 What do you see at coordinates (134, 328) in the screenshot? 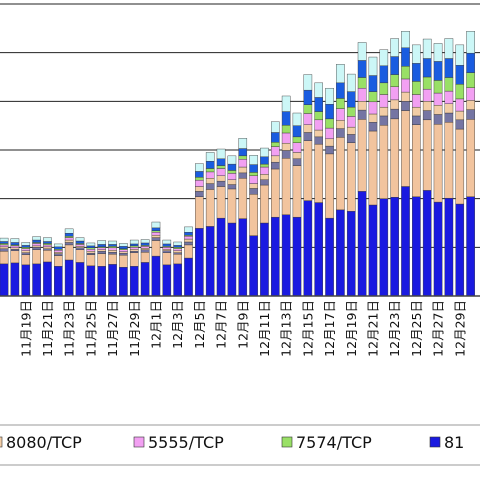
I see `x-tick-label: 11月29日` at bounding box center [134, 328].